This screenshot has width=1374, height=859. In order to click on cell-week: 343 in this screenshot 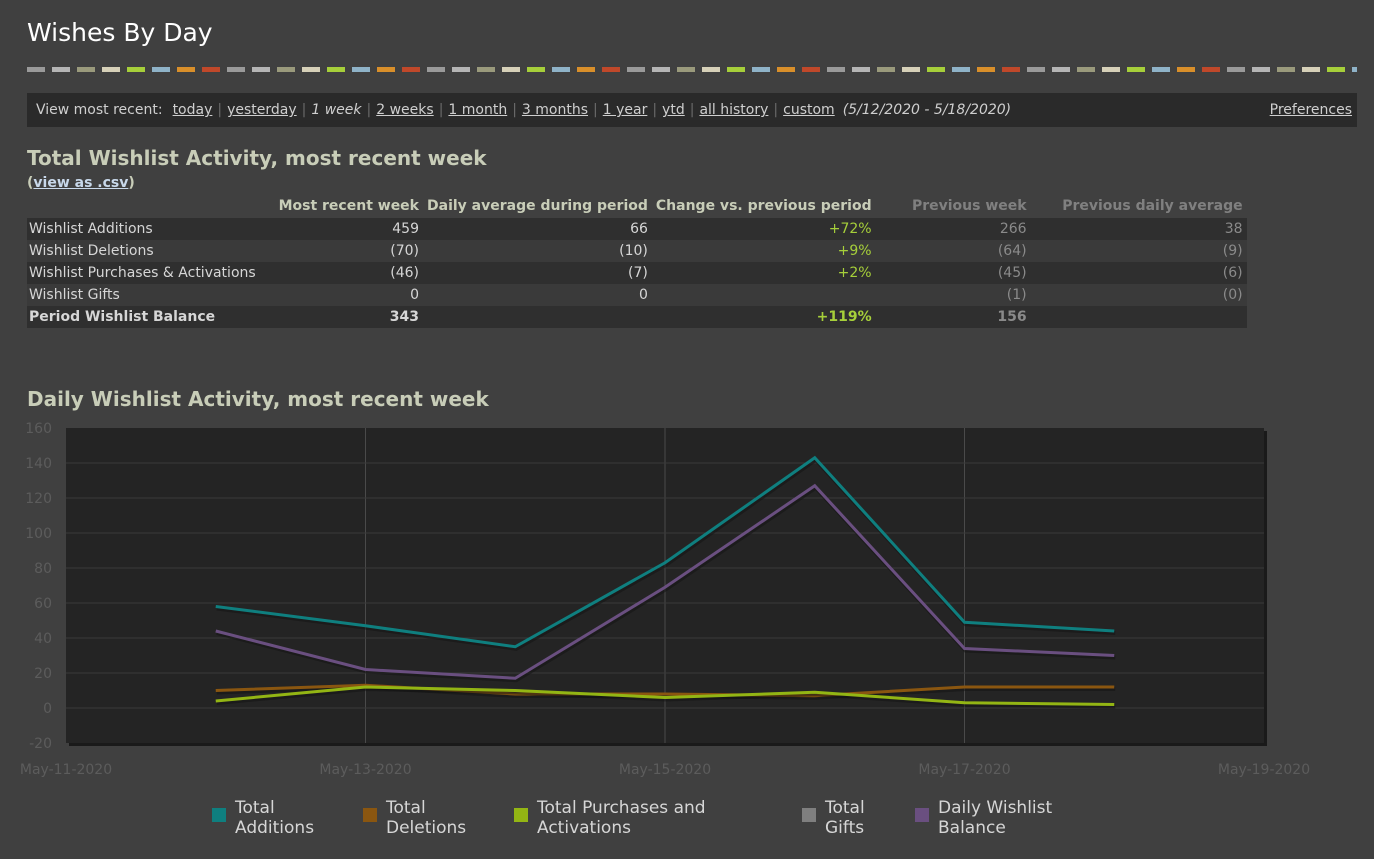, I will do `click(344, 317)`.